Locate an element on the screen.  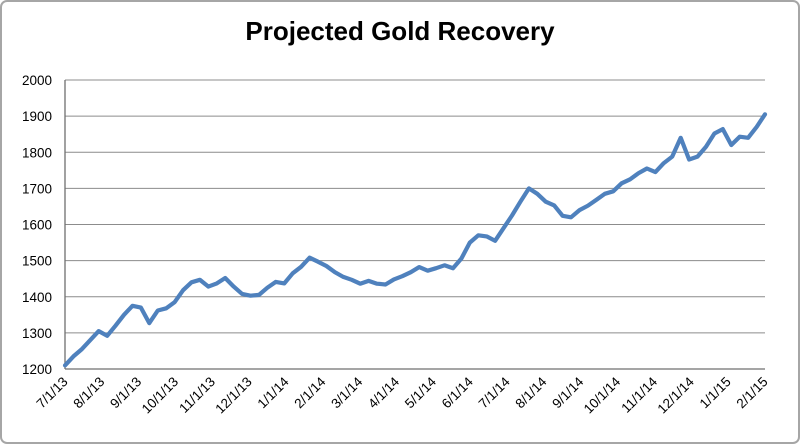
x-axis-tick-label: 5/1/14 is located at coordinates (420, 392).